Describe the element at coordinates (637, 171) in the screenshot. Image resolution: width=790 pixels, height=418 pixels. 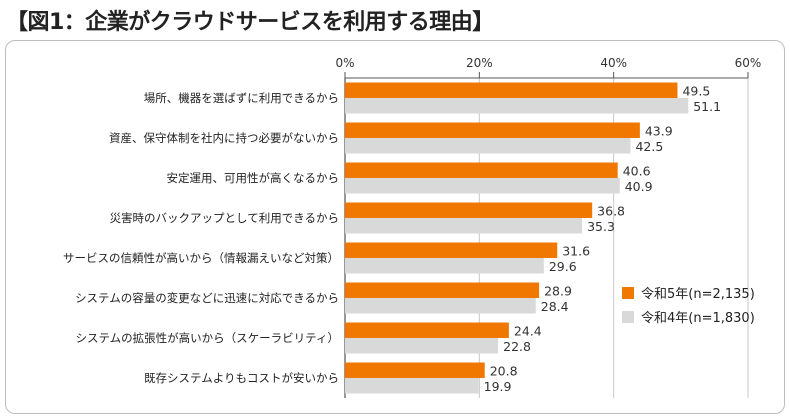
I see `value-label: 40.6` at that location.